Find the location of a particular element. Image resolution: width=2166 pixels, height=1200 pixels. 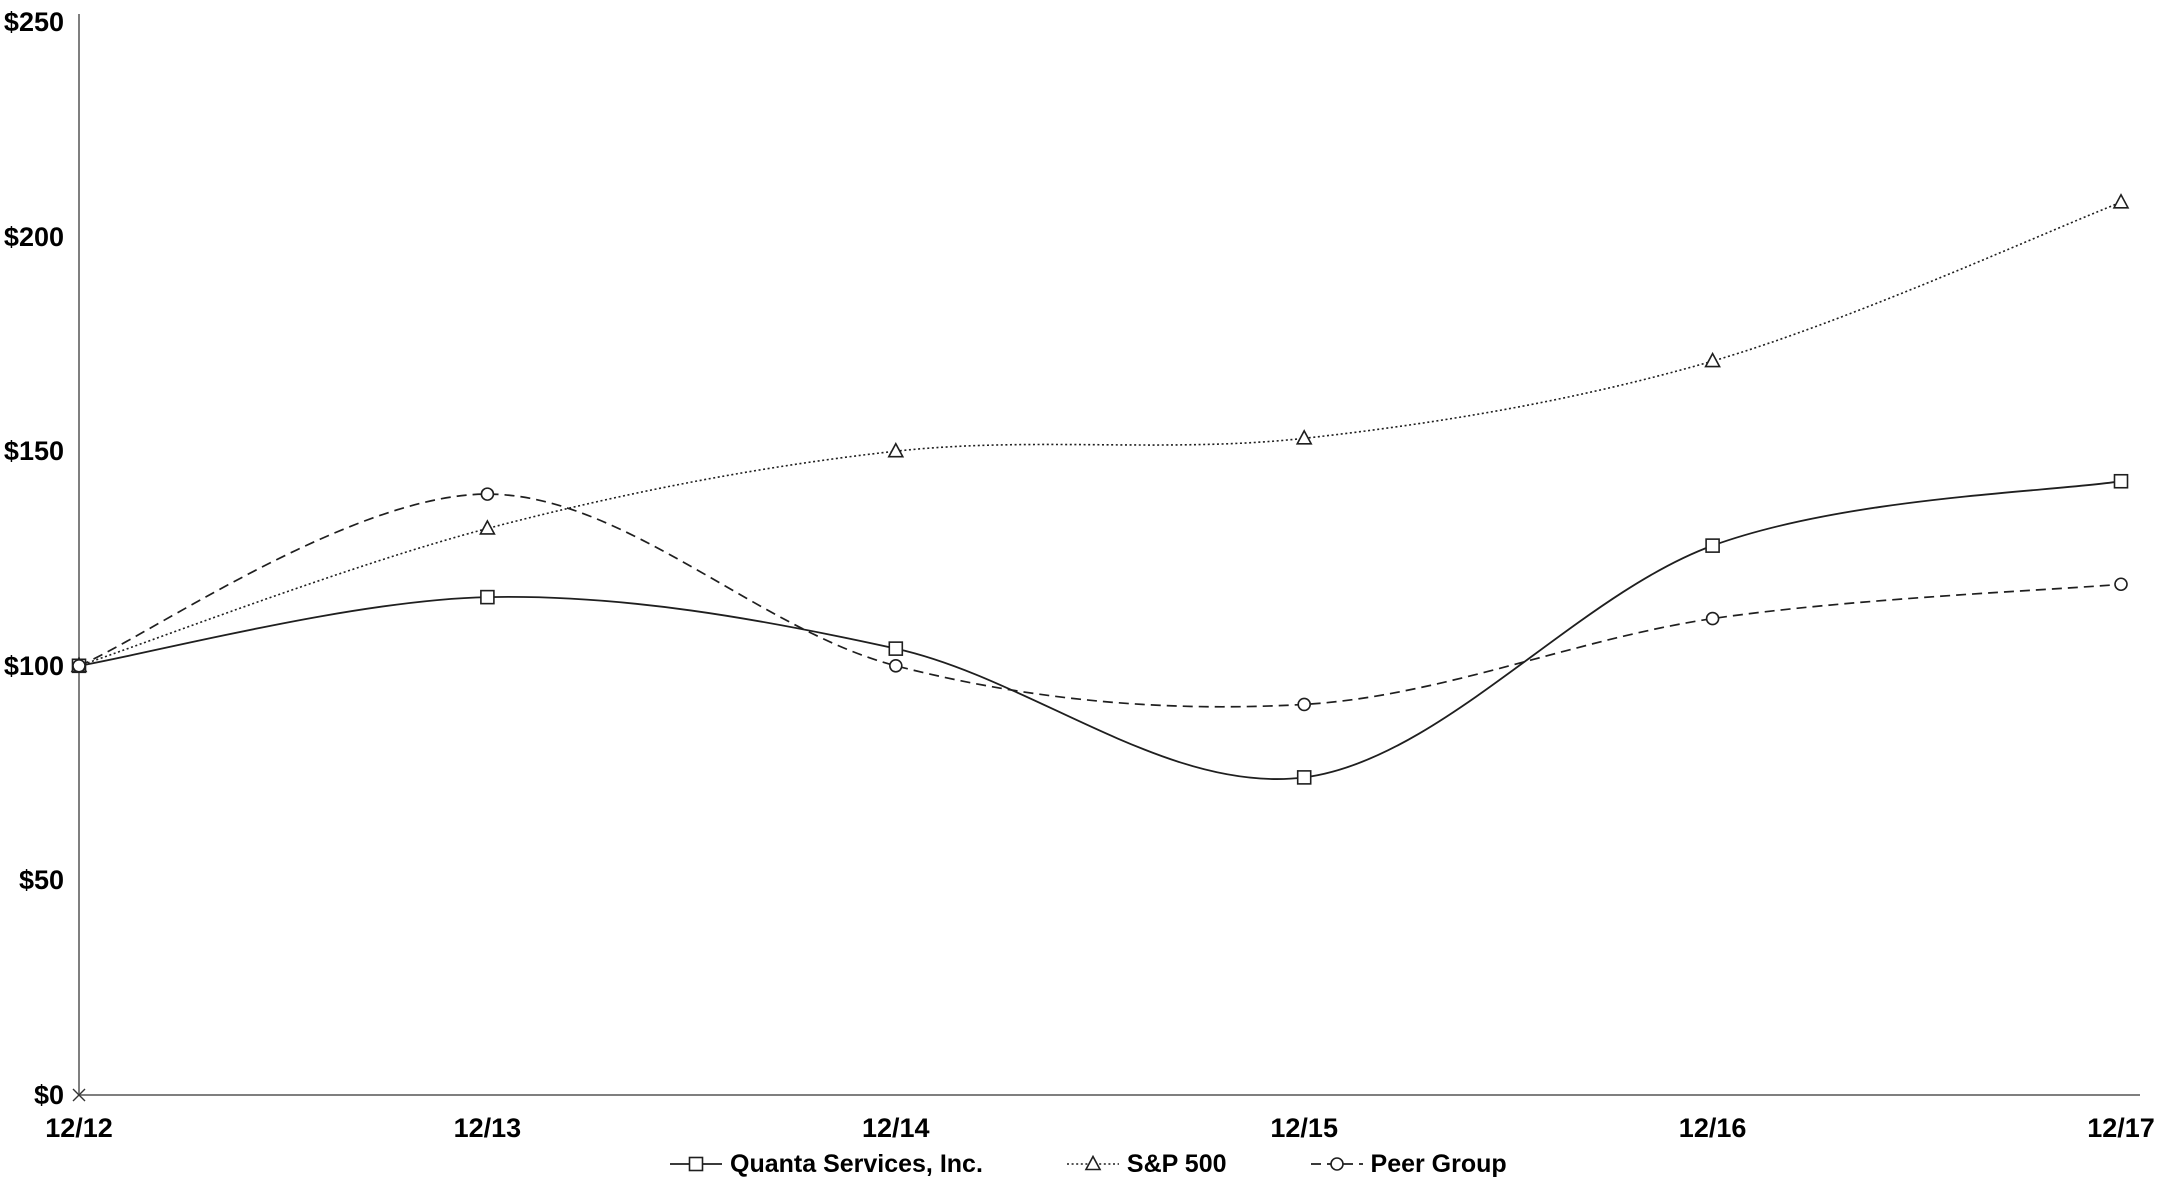

y-axis-label: $100 is located at coordinates (33, 665).